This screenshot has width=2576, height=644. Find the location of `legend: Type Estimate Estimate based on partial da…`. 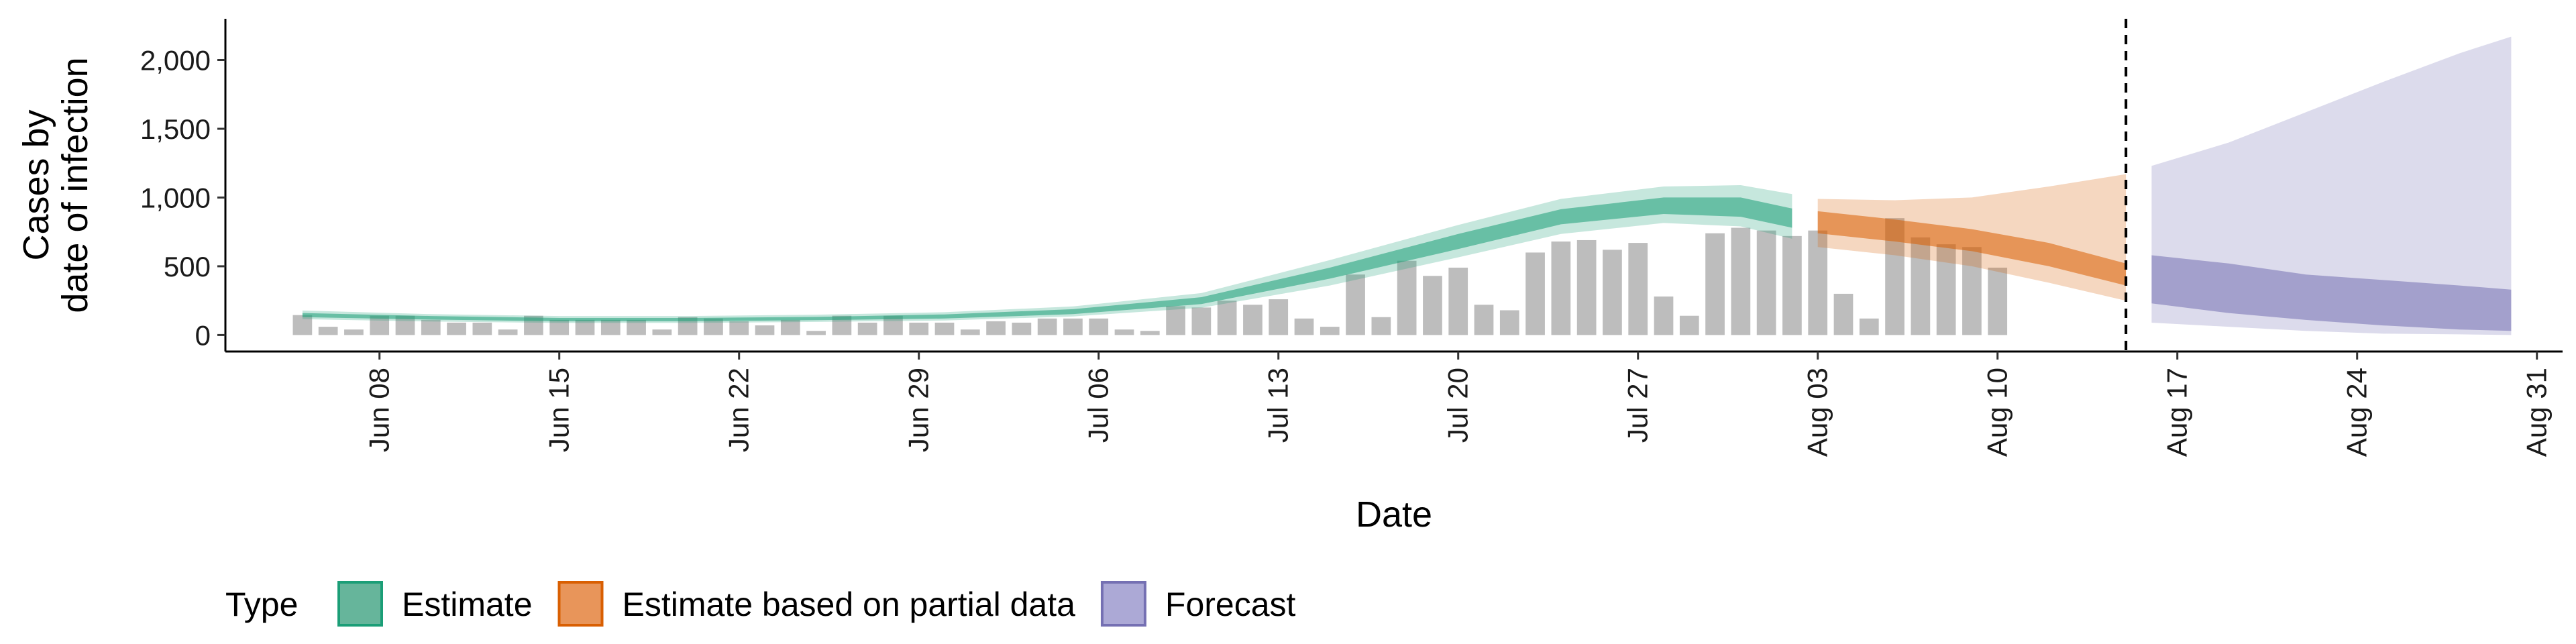

legend: Type Estimate Estimate based on partial da… is located at coordinates (760, 604).